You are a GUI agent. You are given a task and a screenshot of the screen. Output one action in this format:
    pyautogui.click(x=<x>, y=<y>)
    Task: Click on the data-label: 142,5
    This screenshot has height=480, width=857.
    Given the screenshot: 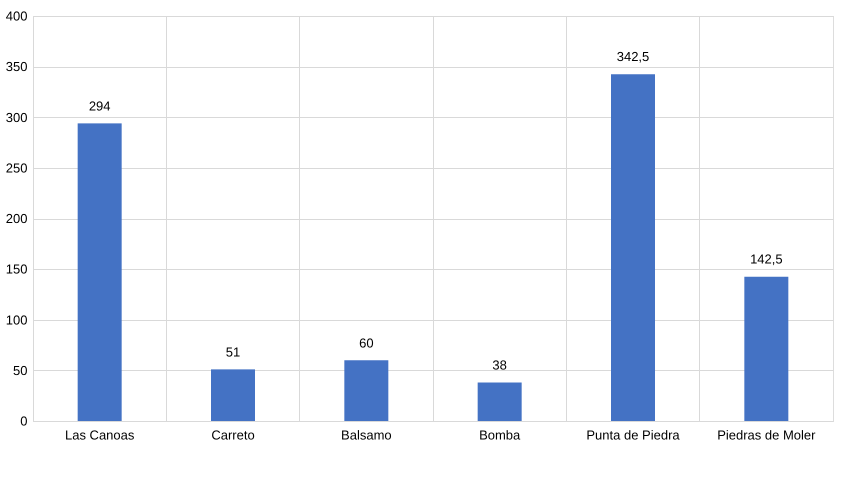 What is the action you would take?
    pyautogui.click(x=766, y=259)
    